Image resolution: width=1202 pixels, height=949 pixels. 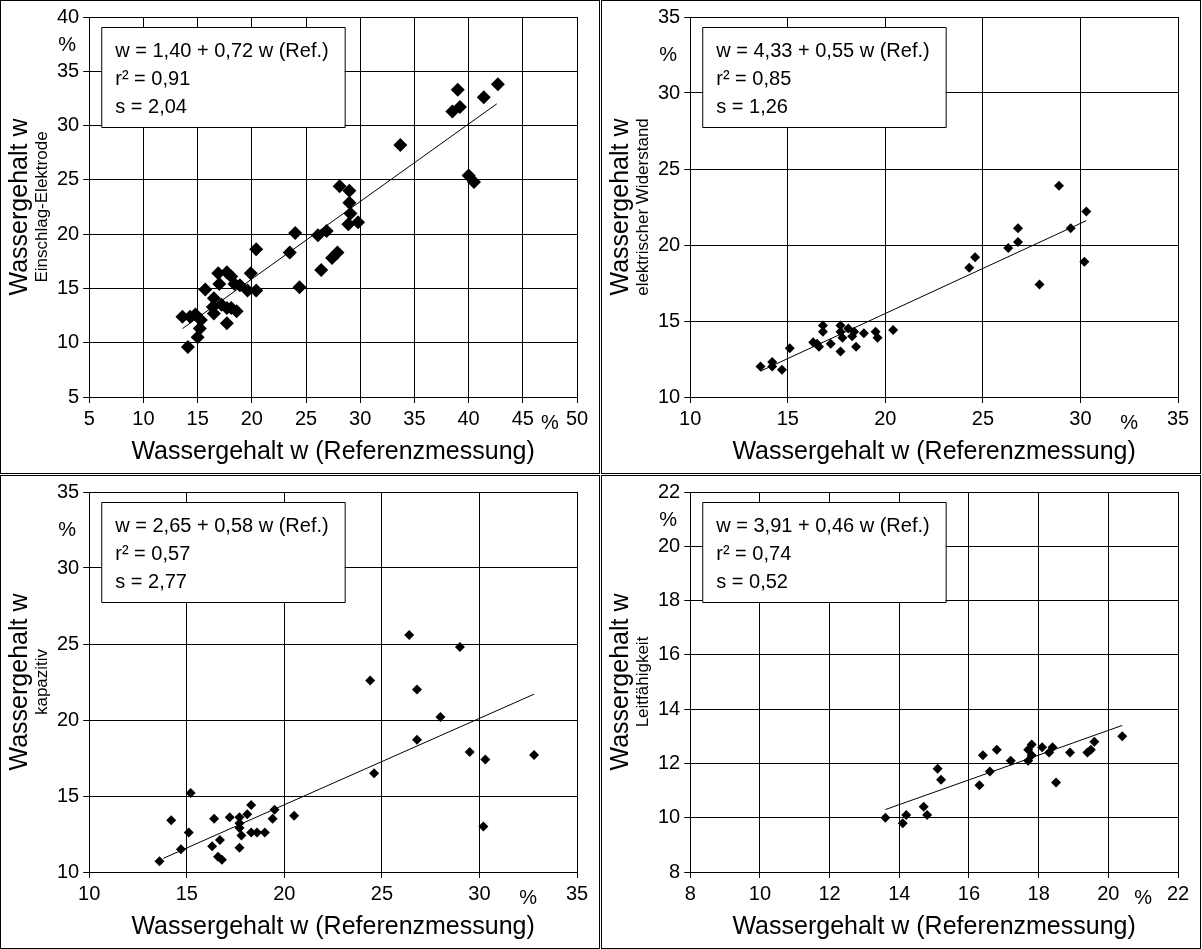 I want to click on x-tick-label: 35, so click(x=1178, y=417).